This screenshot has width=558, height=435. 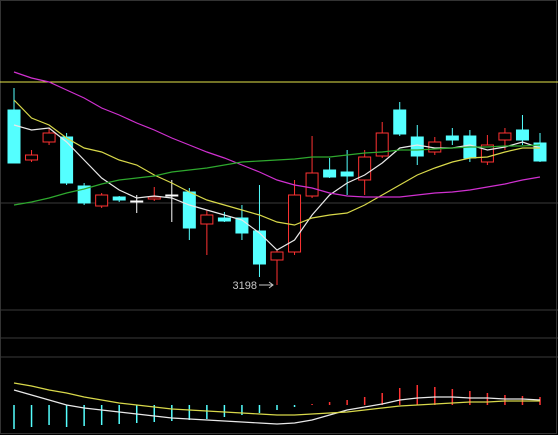 I want to click on low-annotation: 3198, so click(x=245, y=286).